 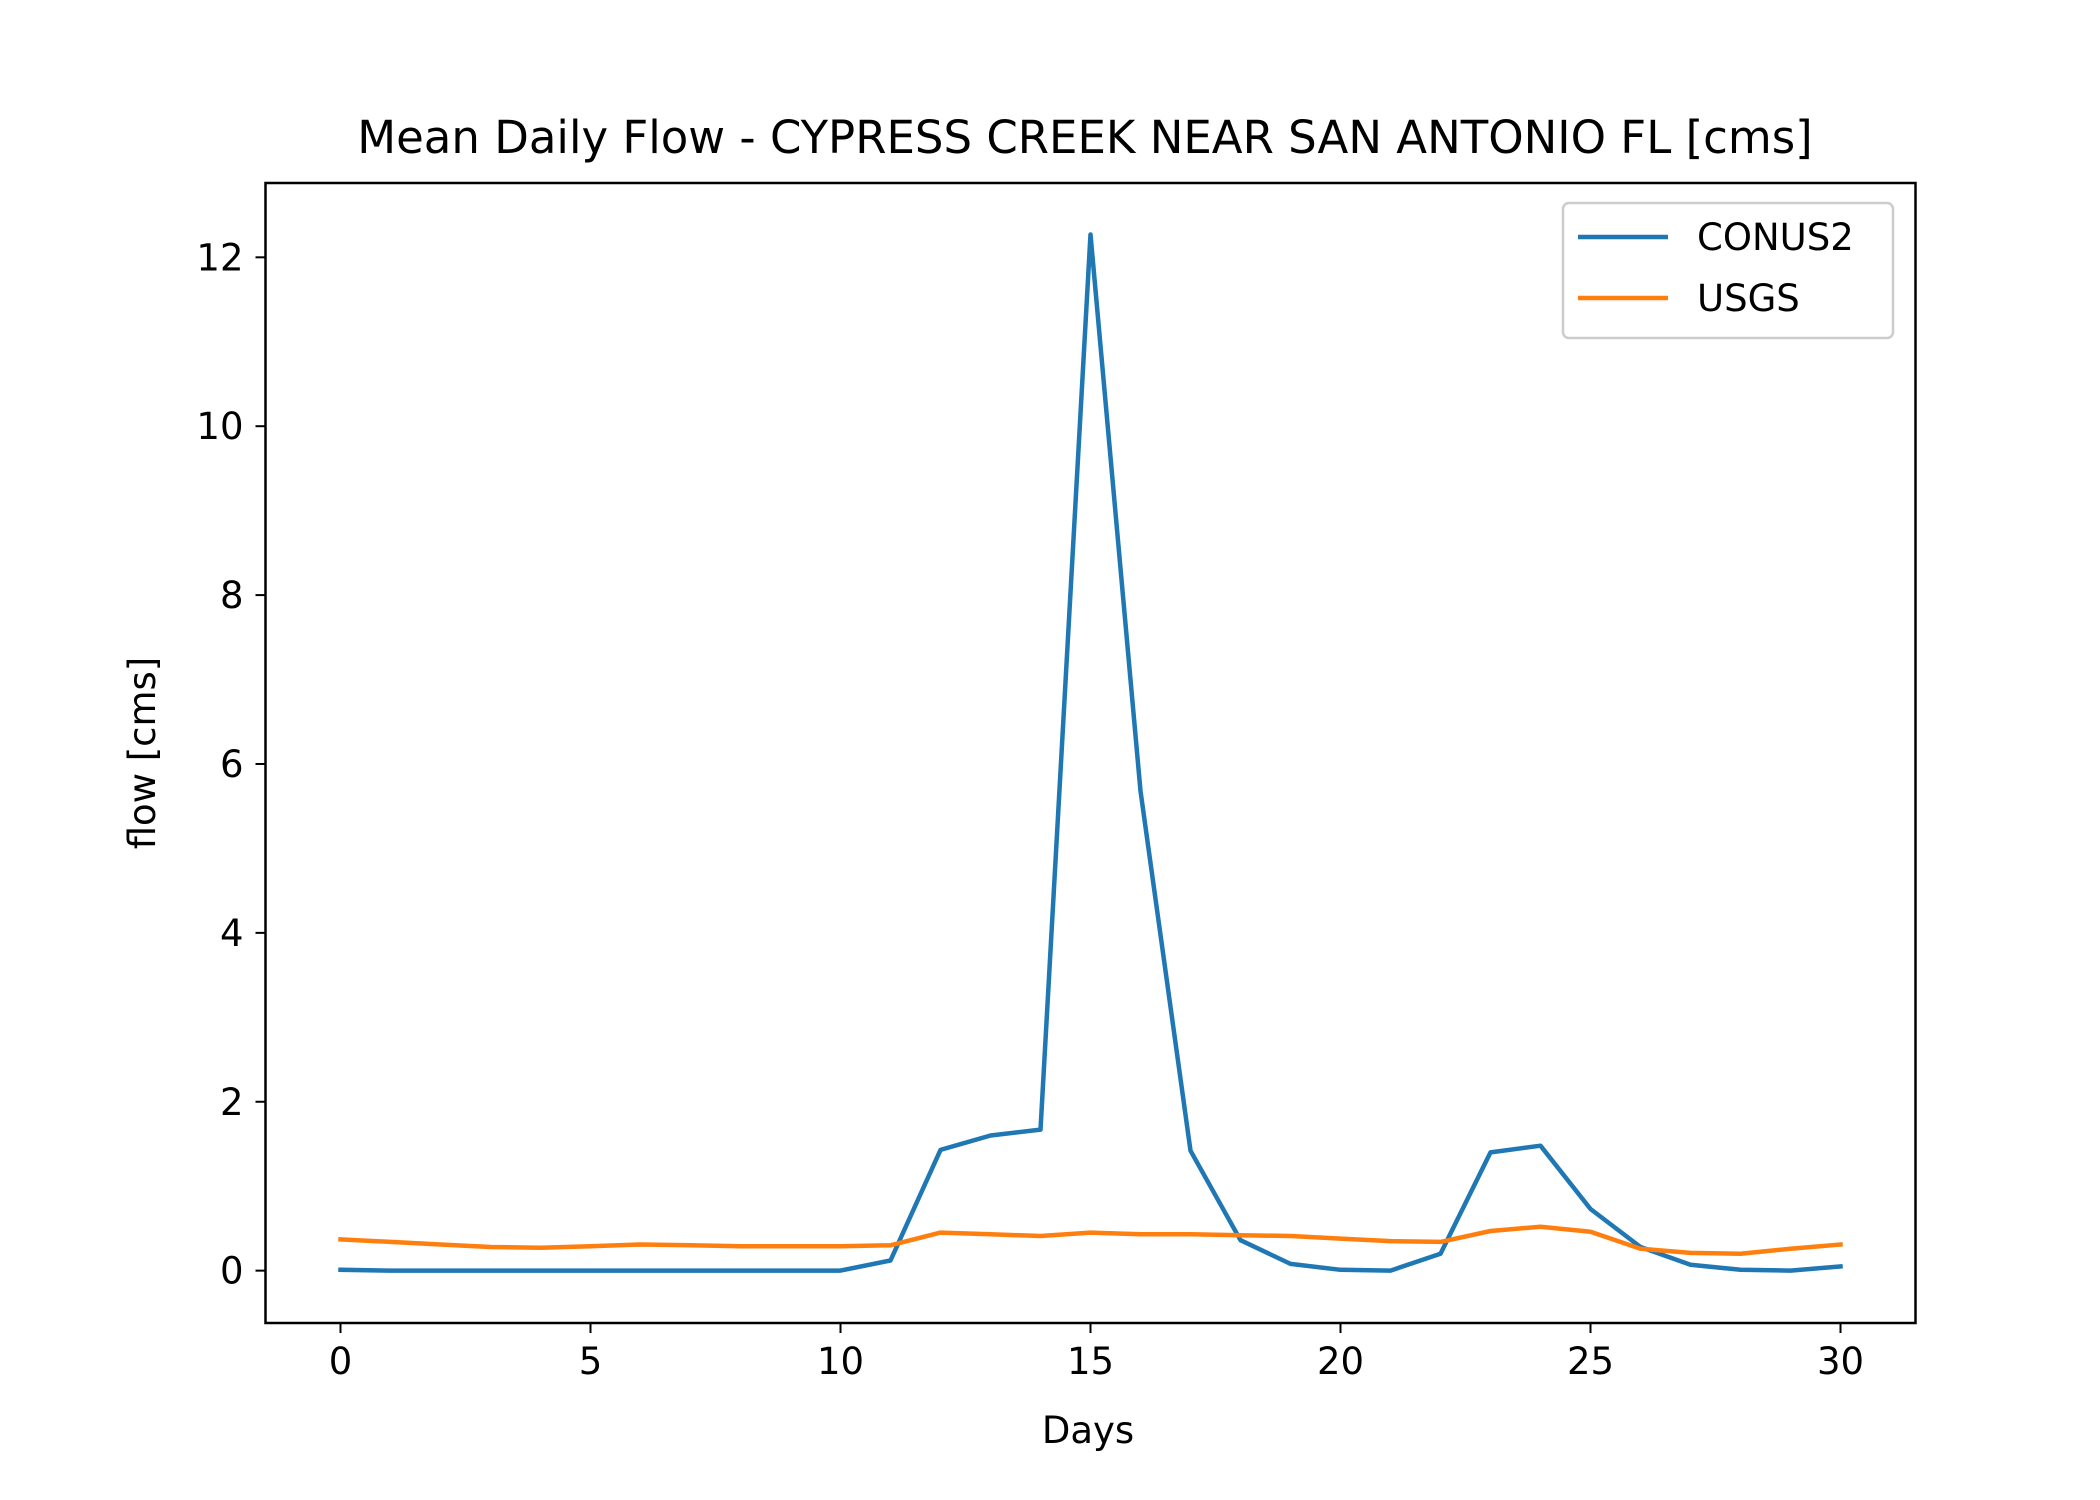 I want to click on y-tick-label: 6, so click(x=232, y=764).